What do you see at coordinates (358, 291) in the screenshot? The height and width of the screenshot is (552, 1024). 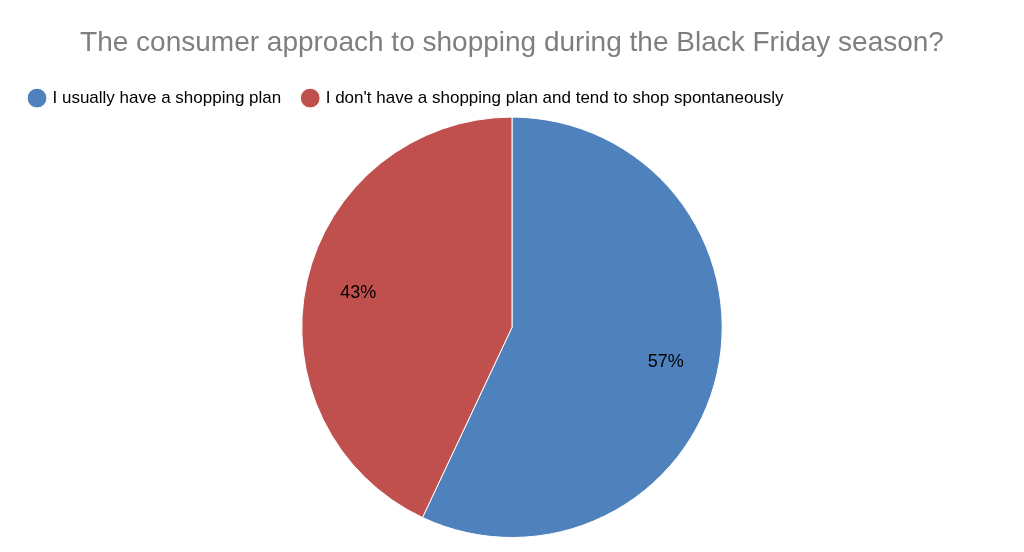 I see `data-label: 43%` at bounding box center [358, 291].